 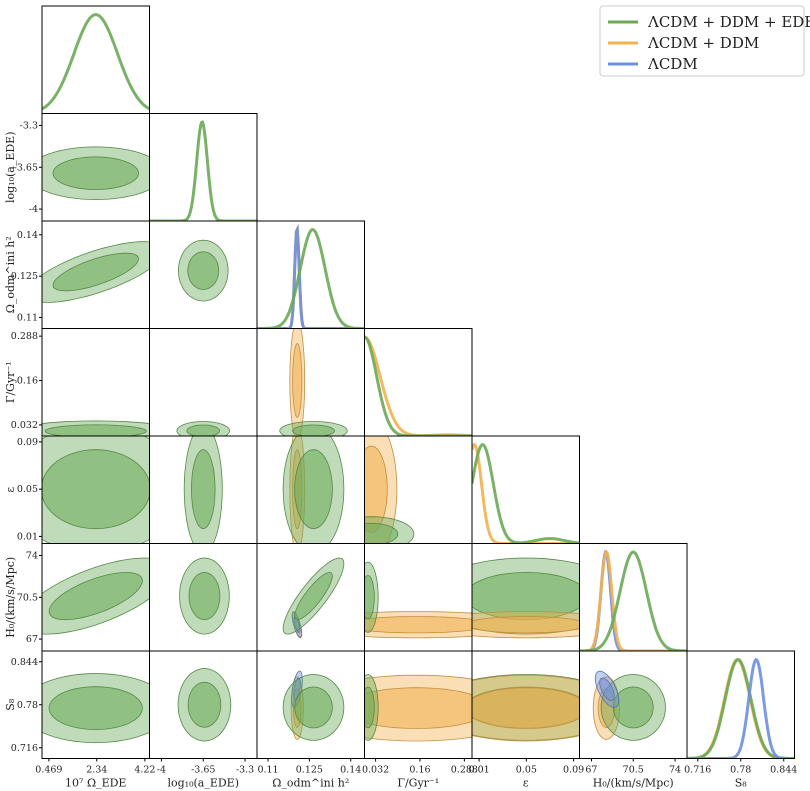 I want to click on x-tick-label: 0.844, so click(x=783, y=770).